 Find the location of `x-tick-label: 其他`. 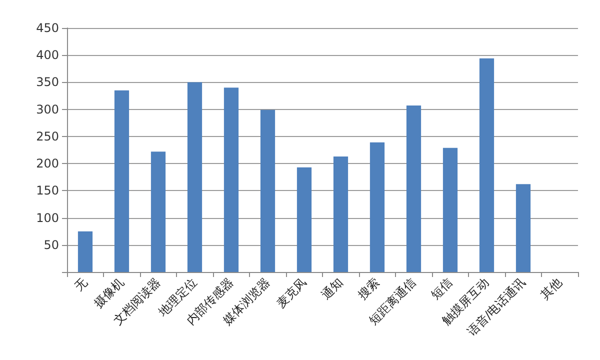

x-tick-label: 其他 is located at coordinates (551, 288).